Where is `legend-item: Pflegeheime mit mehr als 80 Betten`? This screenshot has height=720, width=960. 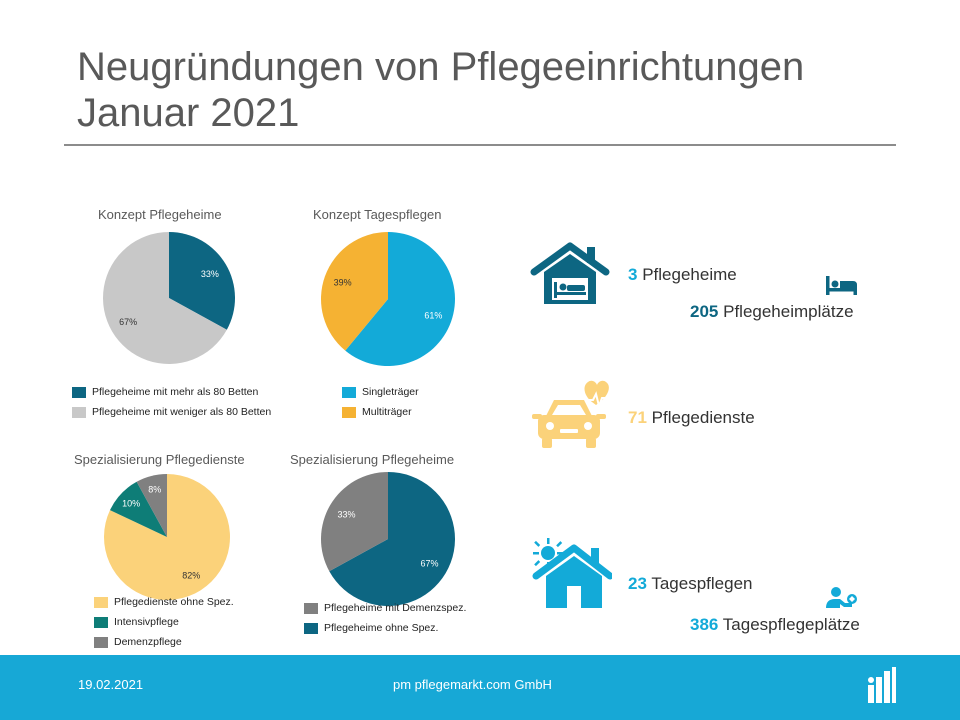 legend-item: Pflegeheime mit mehr als 80 Betten is located at coordinates (171, 392).